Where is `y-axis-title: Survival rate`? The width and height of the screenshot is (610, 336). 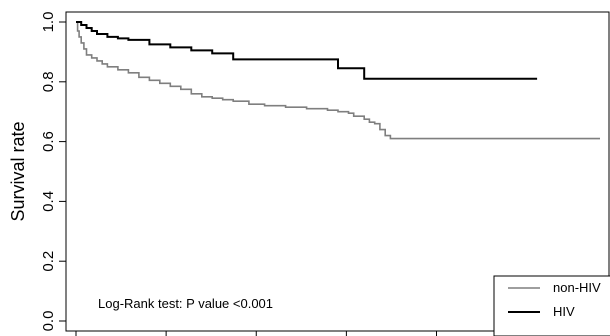
y-axis-title: Survival rate is located at coordinates (18, 171).